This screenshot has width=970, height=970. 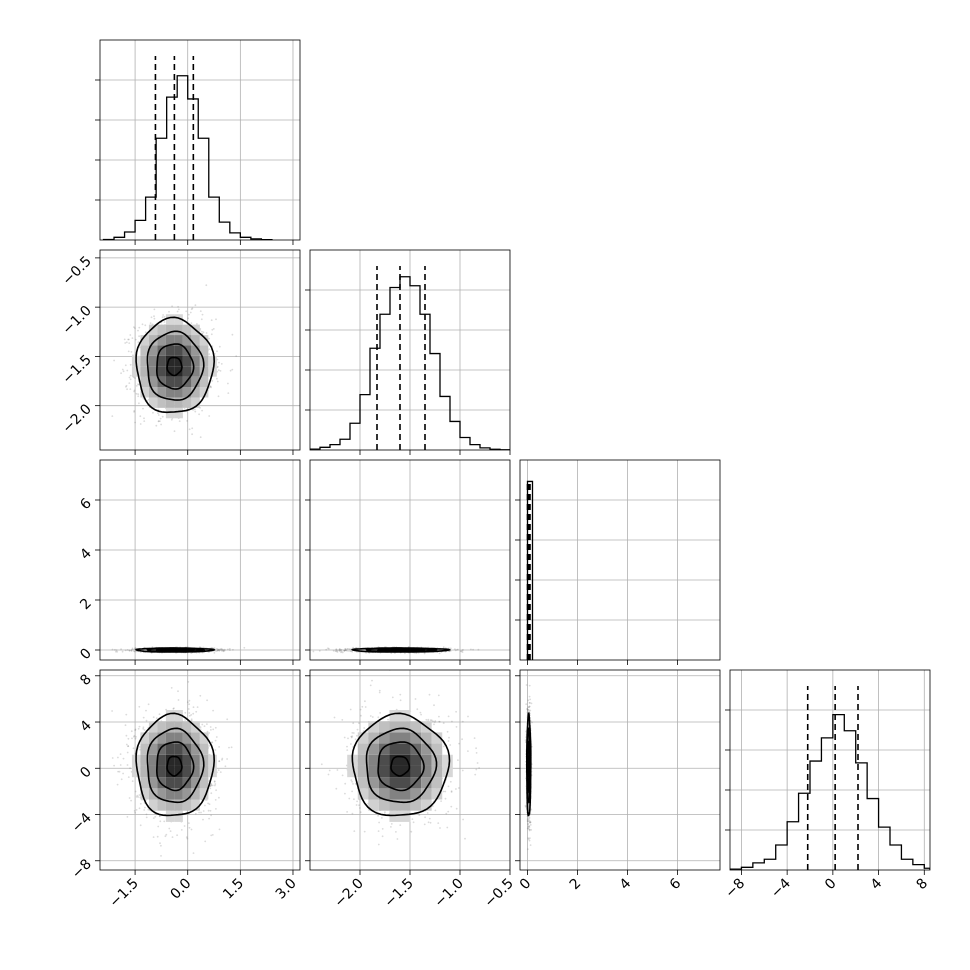 I want to click on p4_x-label-1: −4, so click(x=781, y=888).